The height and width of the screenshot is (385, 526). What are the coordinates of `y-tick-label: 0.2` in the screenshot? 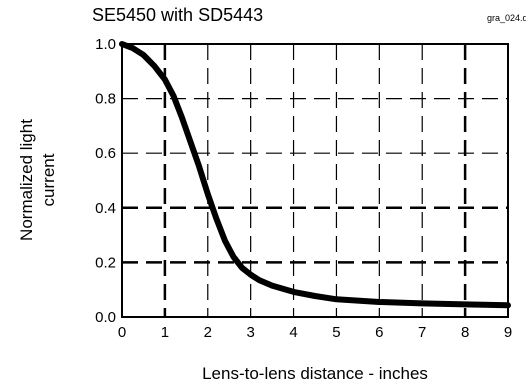 It's located at (105, 262).